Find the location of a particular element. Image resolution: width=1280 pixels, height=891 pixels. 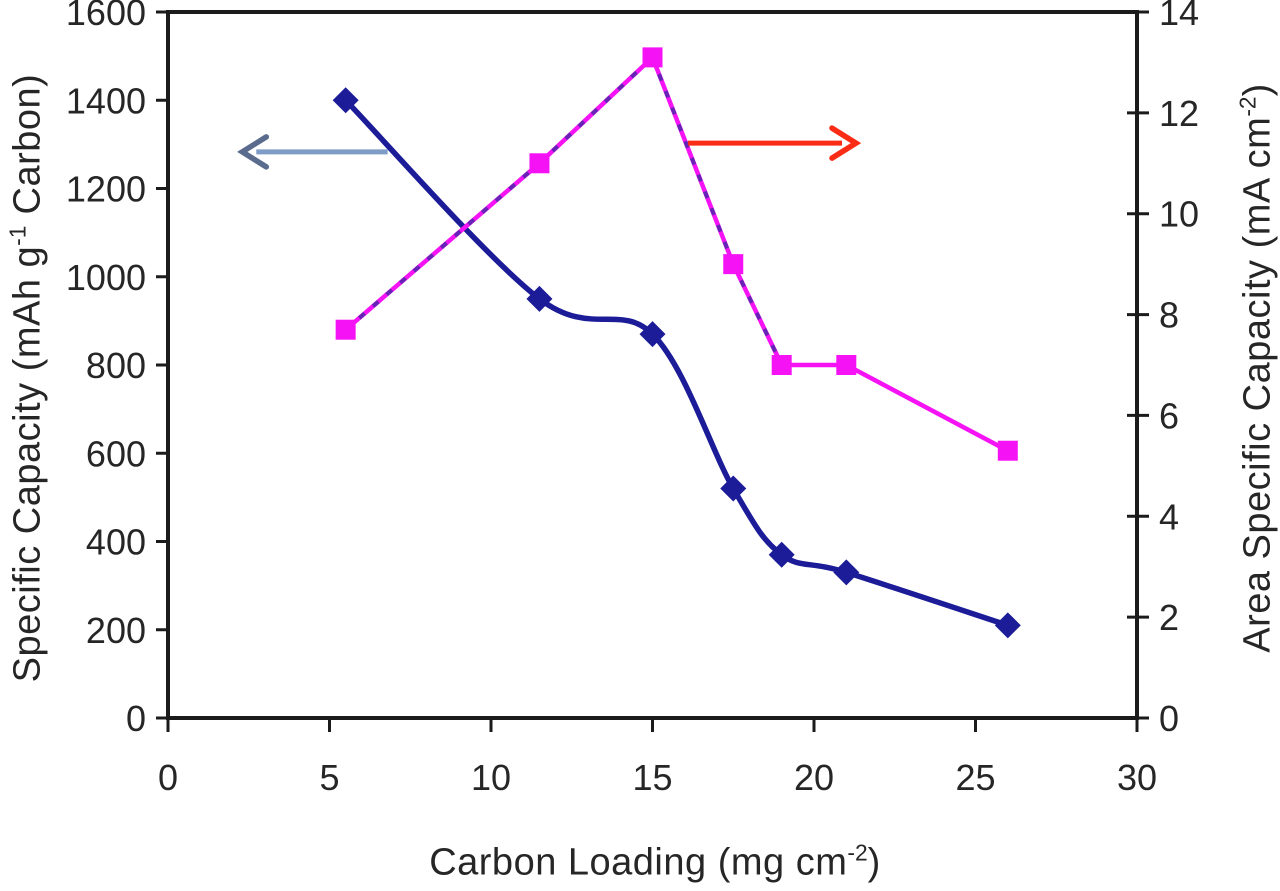

right-y-axis-title-superscript: -2 is located at coordinates (1247, 106).